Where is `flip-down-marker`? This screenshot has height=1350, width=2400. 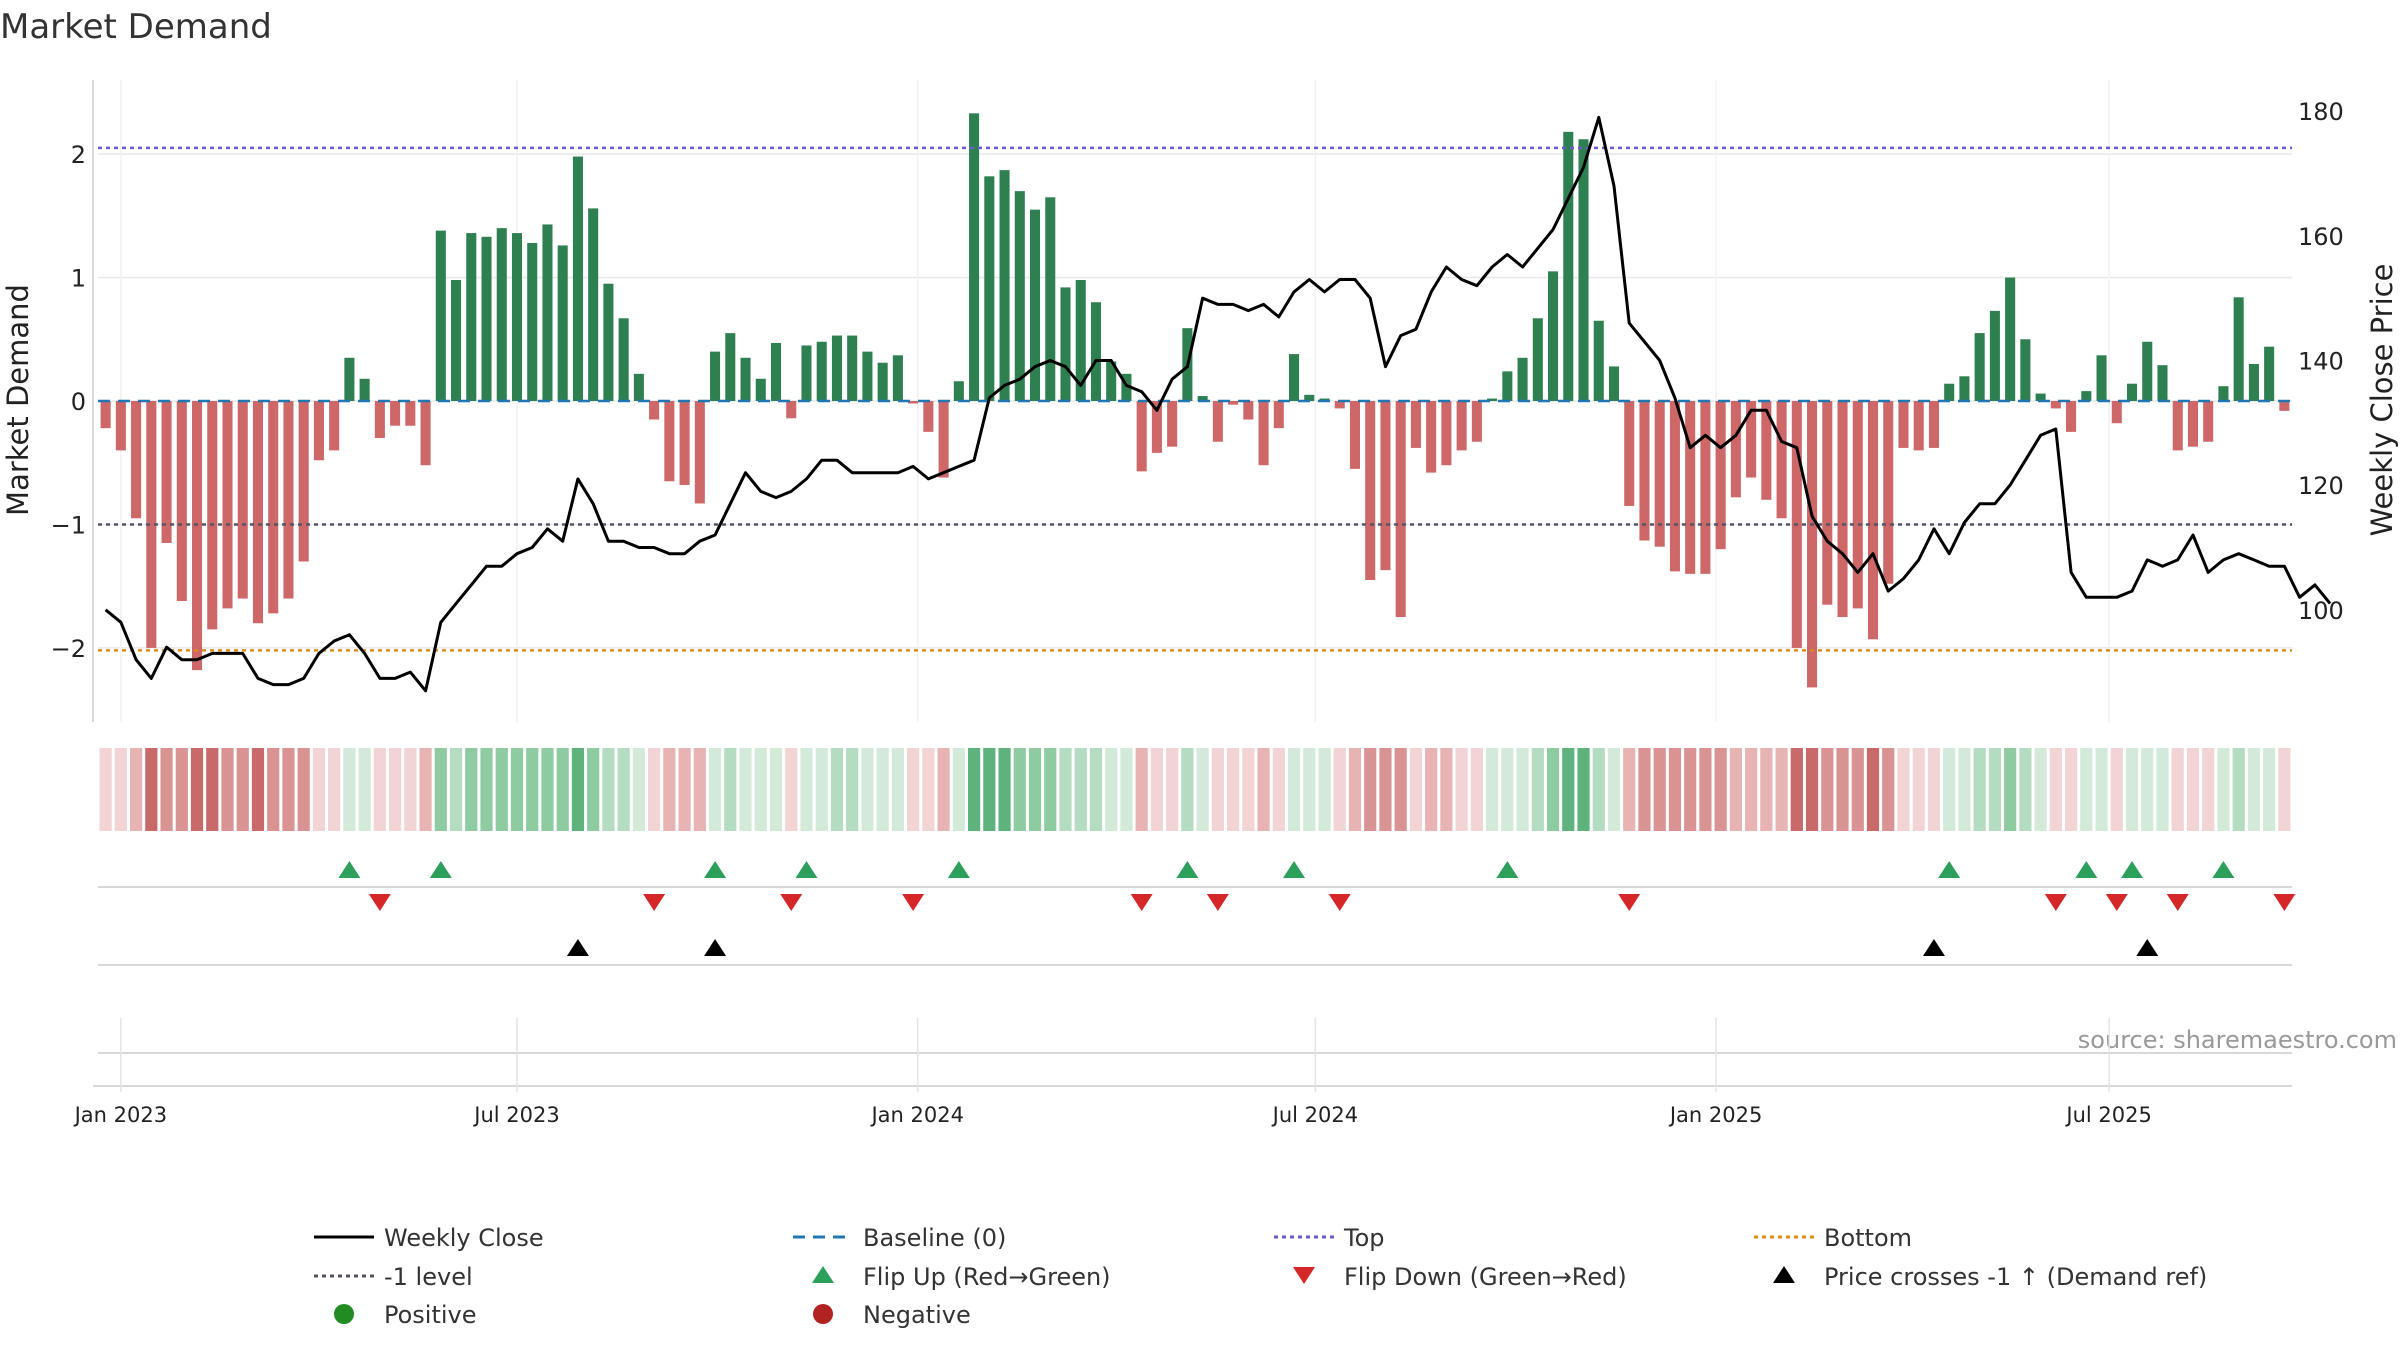 flip-down-marker is located at coordinates (1629, 902).